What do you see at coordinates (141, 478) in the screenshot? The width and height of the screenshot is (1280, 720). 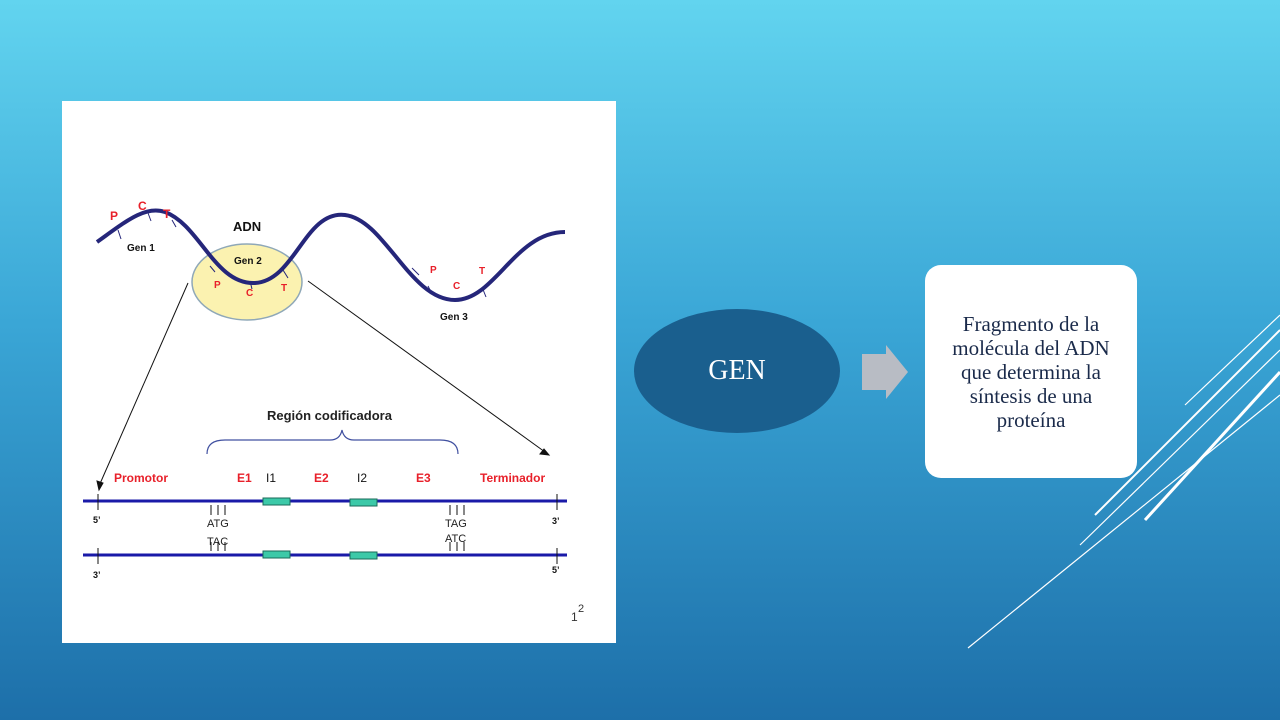 I see `segment-label: Promotor` at bounding box center [141, 478].